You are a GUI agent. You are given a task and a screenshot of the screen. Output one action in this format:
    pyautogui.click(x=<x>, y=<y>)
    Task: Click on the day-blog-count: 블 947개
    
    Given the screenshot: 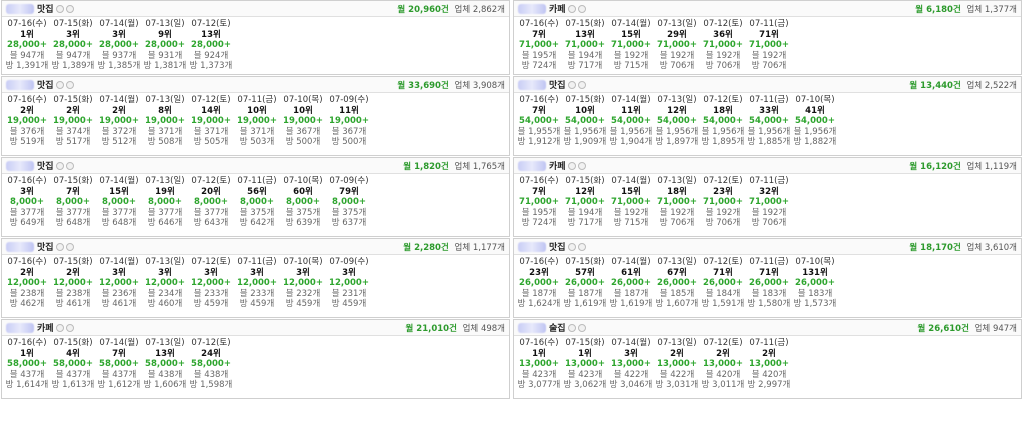 What is the action you would take?
    pyautogui.click(x=73, y=55)
    